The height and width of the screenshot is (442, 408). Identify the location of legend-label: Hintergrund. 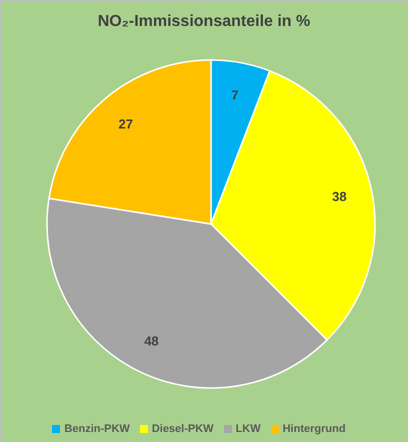
(314, 429).